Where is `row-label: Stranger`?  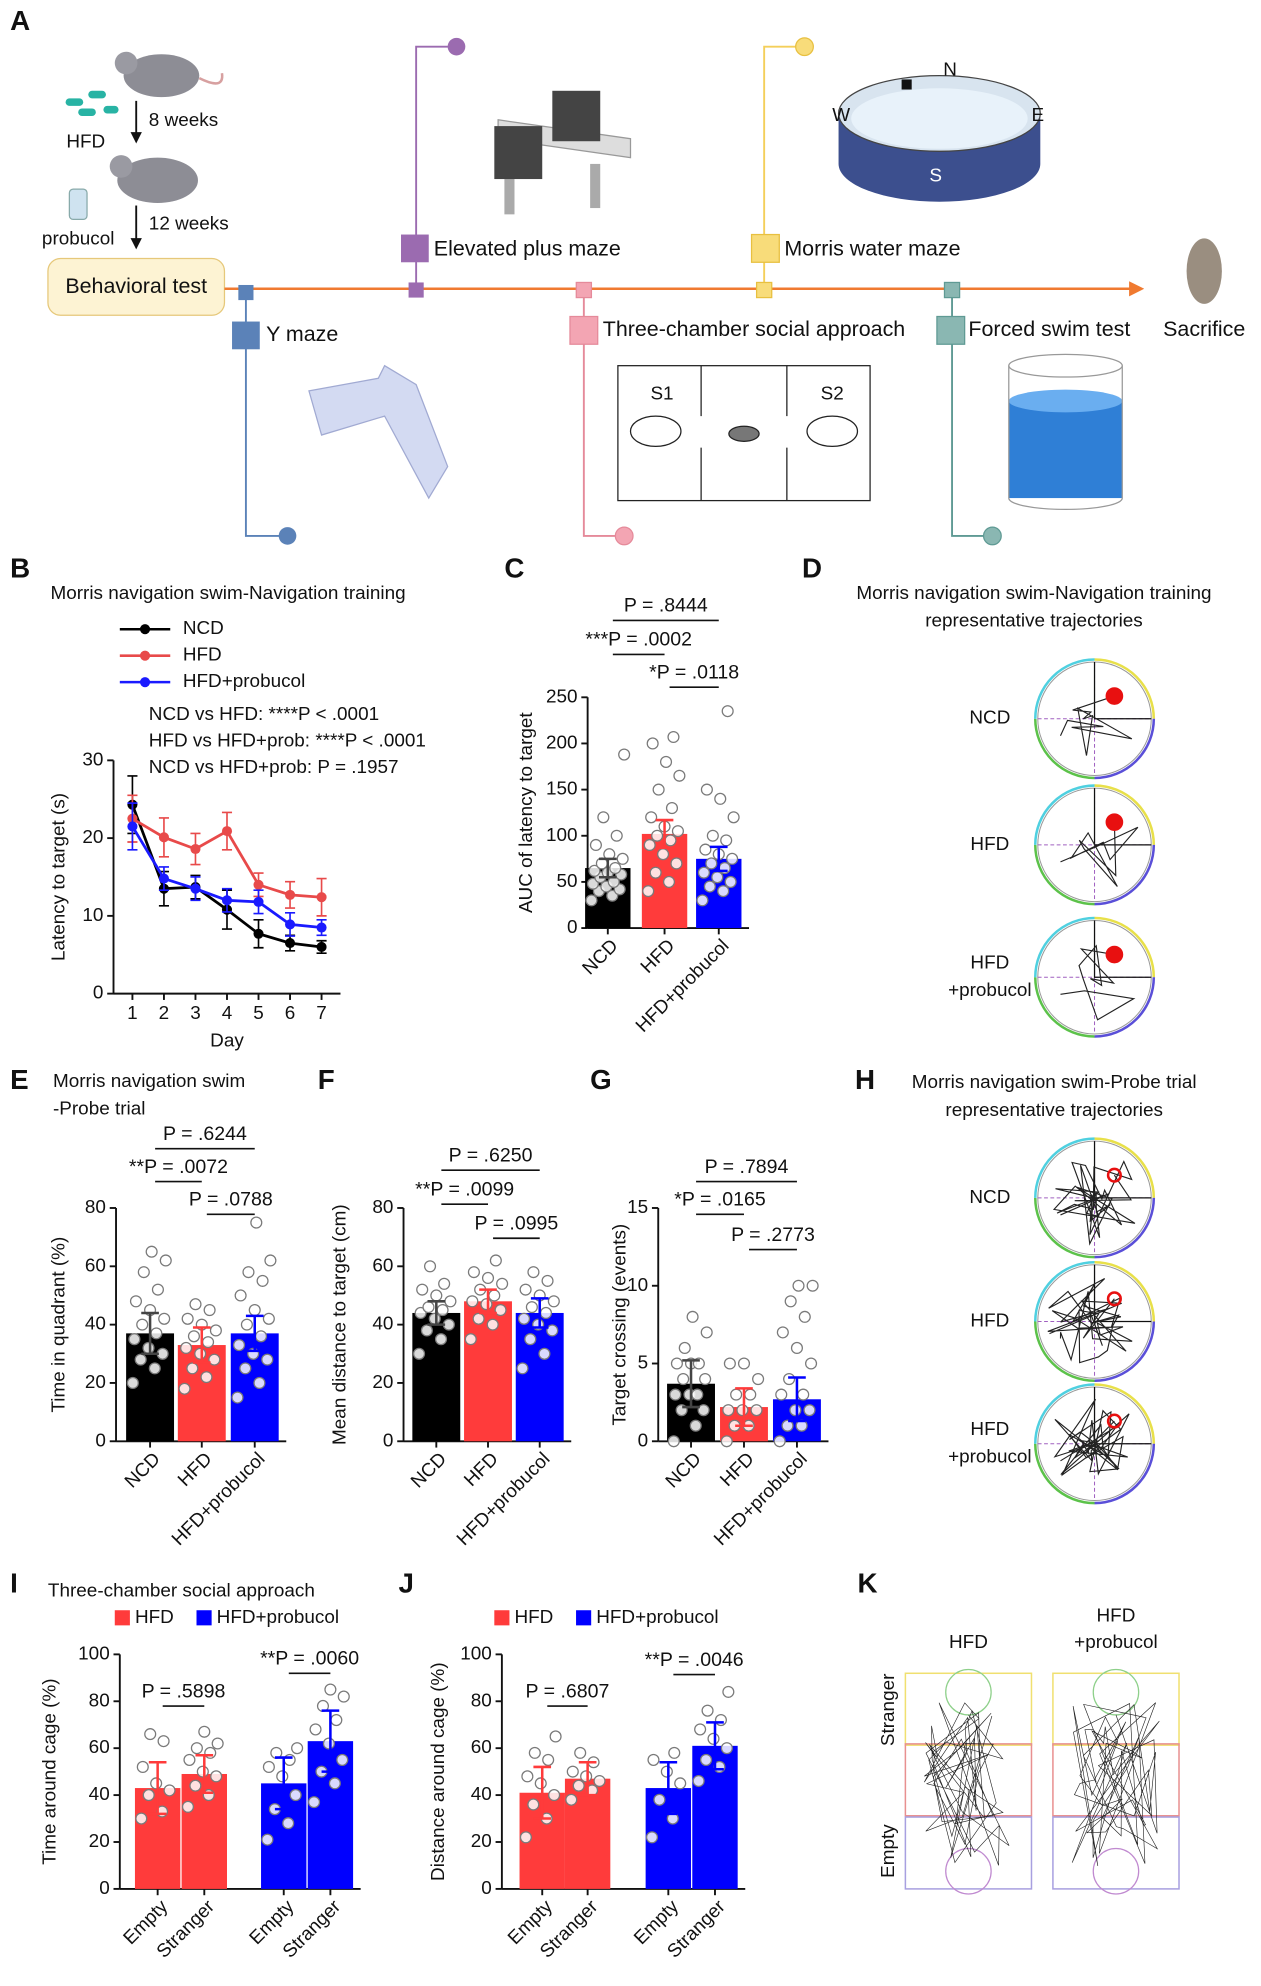
row-label: Stranger is located at coordinates (888, 1710).